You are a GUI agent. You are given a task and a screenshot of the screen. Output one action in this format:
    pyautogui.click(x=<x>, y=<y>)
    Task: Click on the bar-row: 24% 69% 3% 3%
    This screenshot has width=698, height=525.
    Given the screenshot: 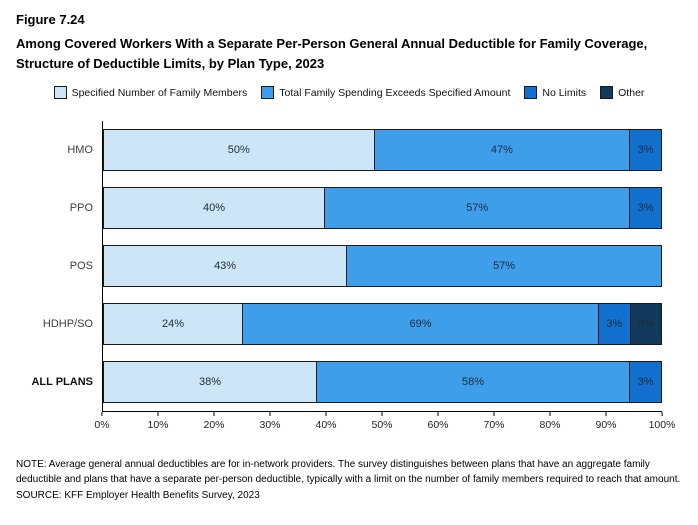 What is the action you would take?
    pyautogui.click(x=382, y=324)
    